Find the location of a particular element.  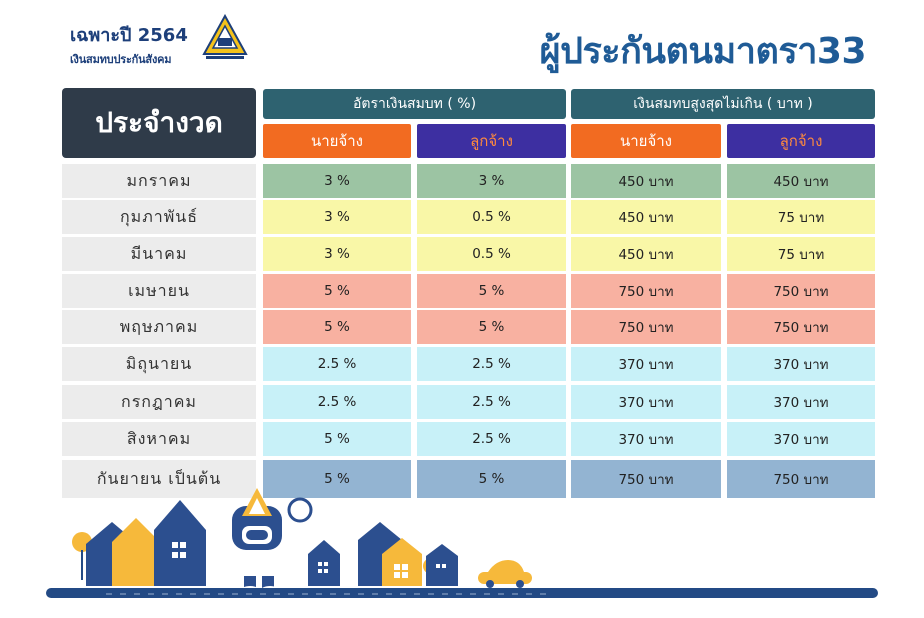

max-group-header: เงินสมทบสูงสุดไม่เกิน ( บาท ) is located at coordinates (723, 104).